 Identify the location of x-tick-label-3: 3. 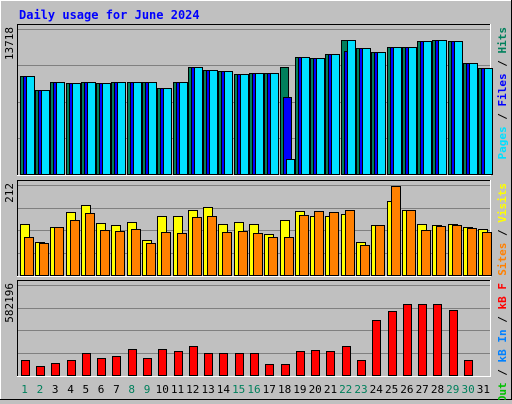
(55, 389).